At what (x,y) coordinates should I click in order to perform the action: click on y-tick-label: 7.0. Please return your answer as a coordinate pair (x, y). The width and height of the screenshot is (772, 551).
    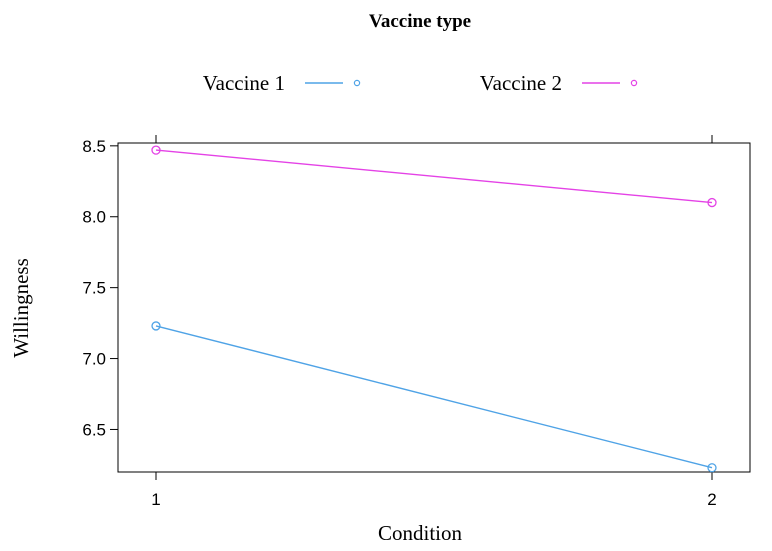
    Looking at the image, I should click on (94, 359).